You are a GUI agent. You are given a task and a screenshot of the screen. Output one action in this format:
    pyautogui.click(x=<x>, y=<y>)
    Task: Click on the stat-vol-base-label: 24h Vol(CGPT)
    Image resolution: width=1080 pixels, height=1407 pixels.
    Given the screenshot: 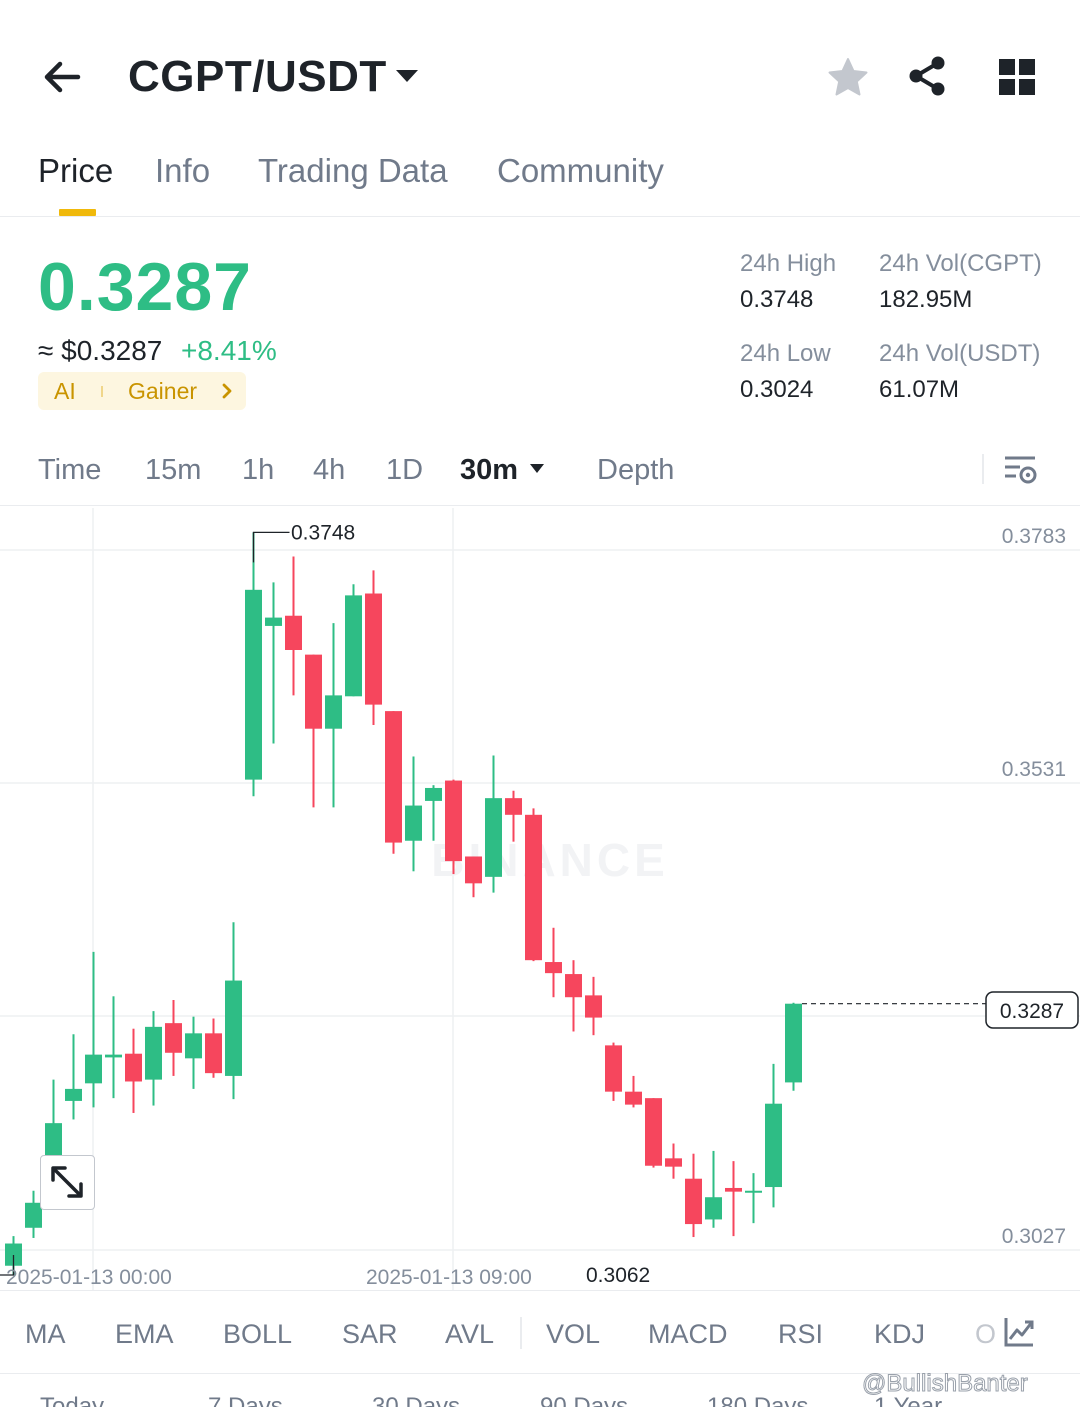 What is the action you would take?
    pyautogui.click(x=960, y=263)
    